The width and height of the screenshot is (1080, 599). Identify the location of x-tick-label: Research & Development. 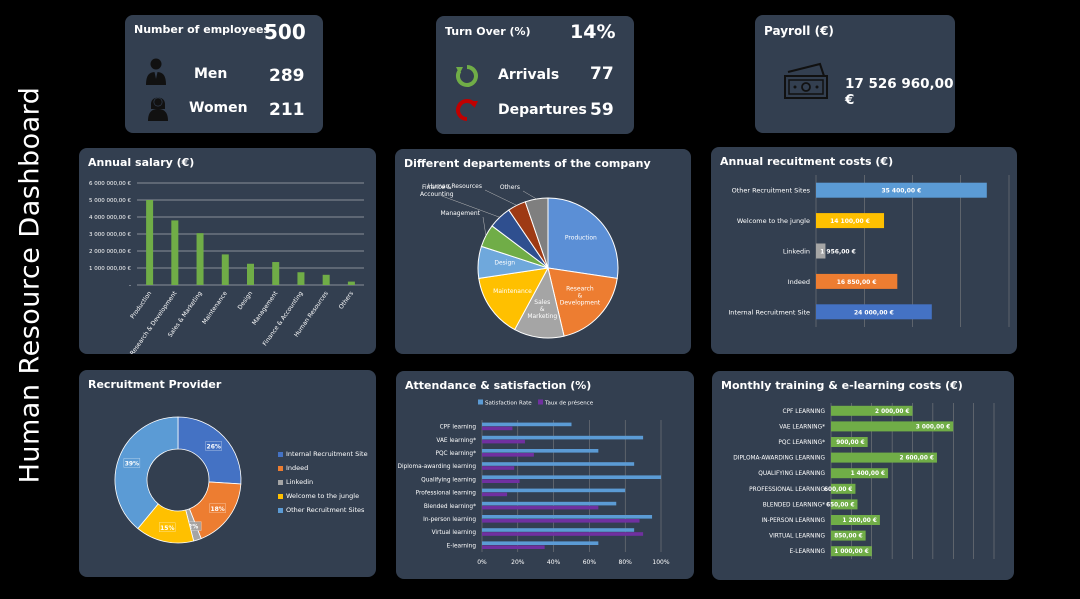
(154, 322).